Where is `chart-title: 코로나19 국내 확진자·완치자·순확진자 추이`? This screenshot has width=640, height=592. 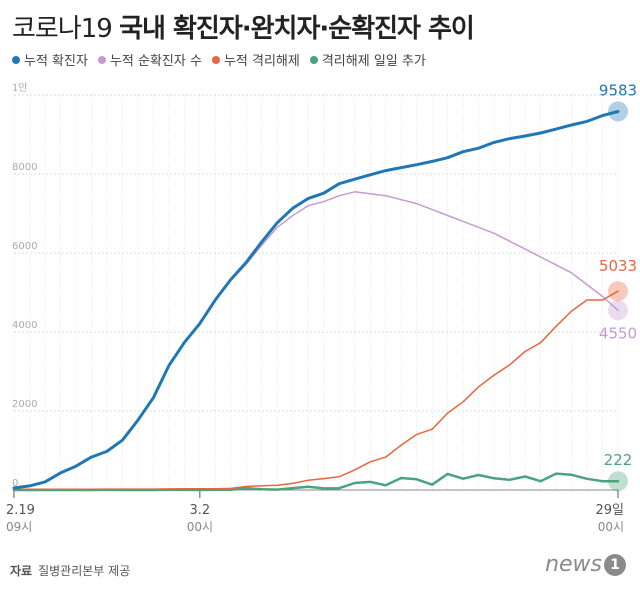 chart-title: 코로나19 국내 확진자·완치자·순확진자 추이 is located at coordinates (243, 26).